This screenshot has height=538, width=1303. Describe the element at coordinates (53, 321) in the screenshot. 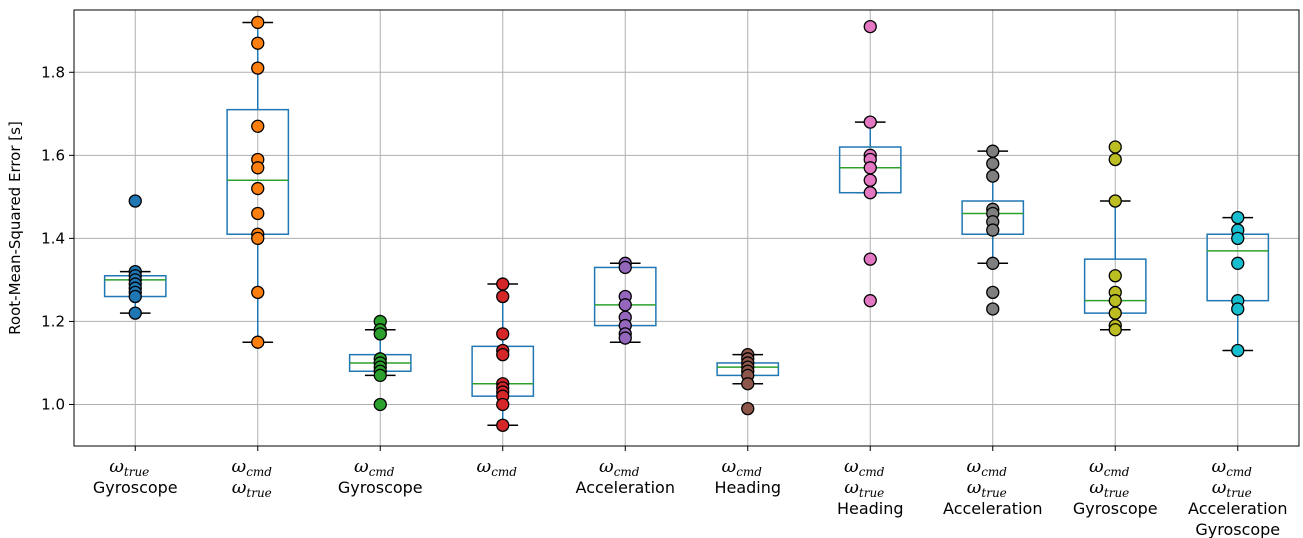

I see `y-tick-label: 1.2` at that location.